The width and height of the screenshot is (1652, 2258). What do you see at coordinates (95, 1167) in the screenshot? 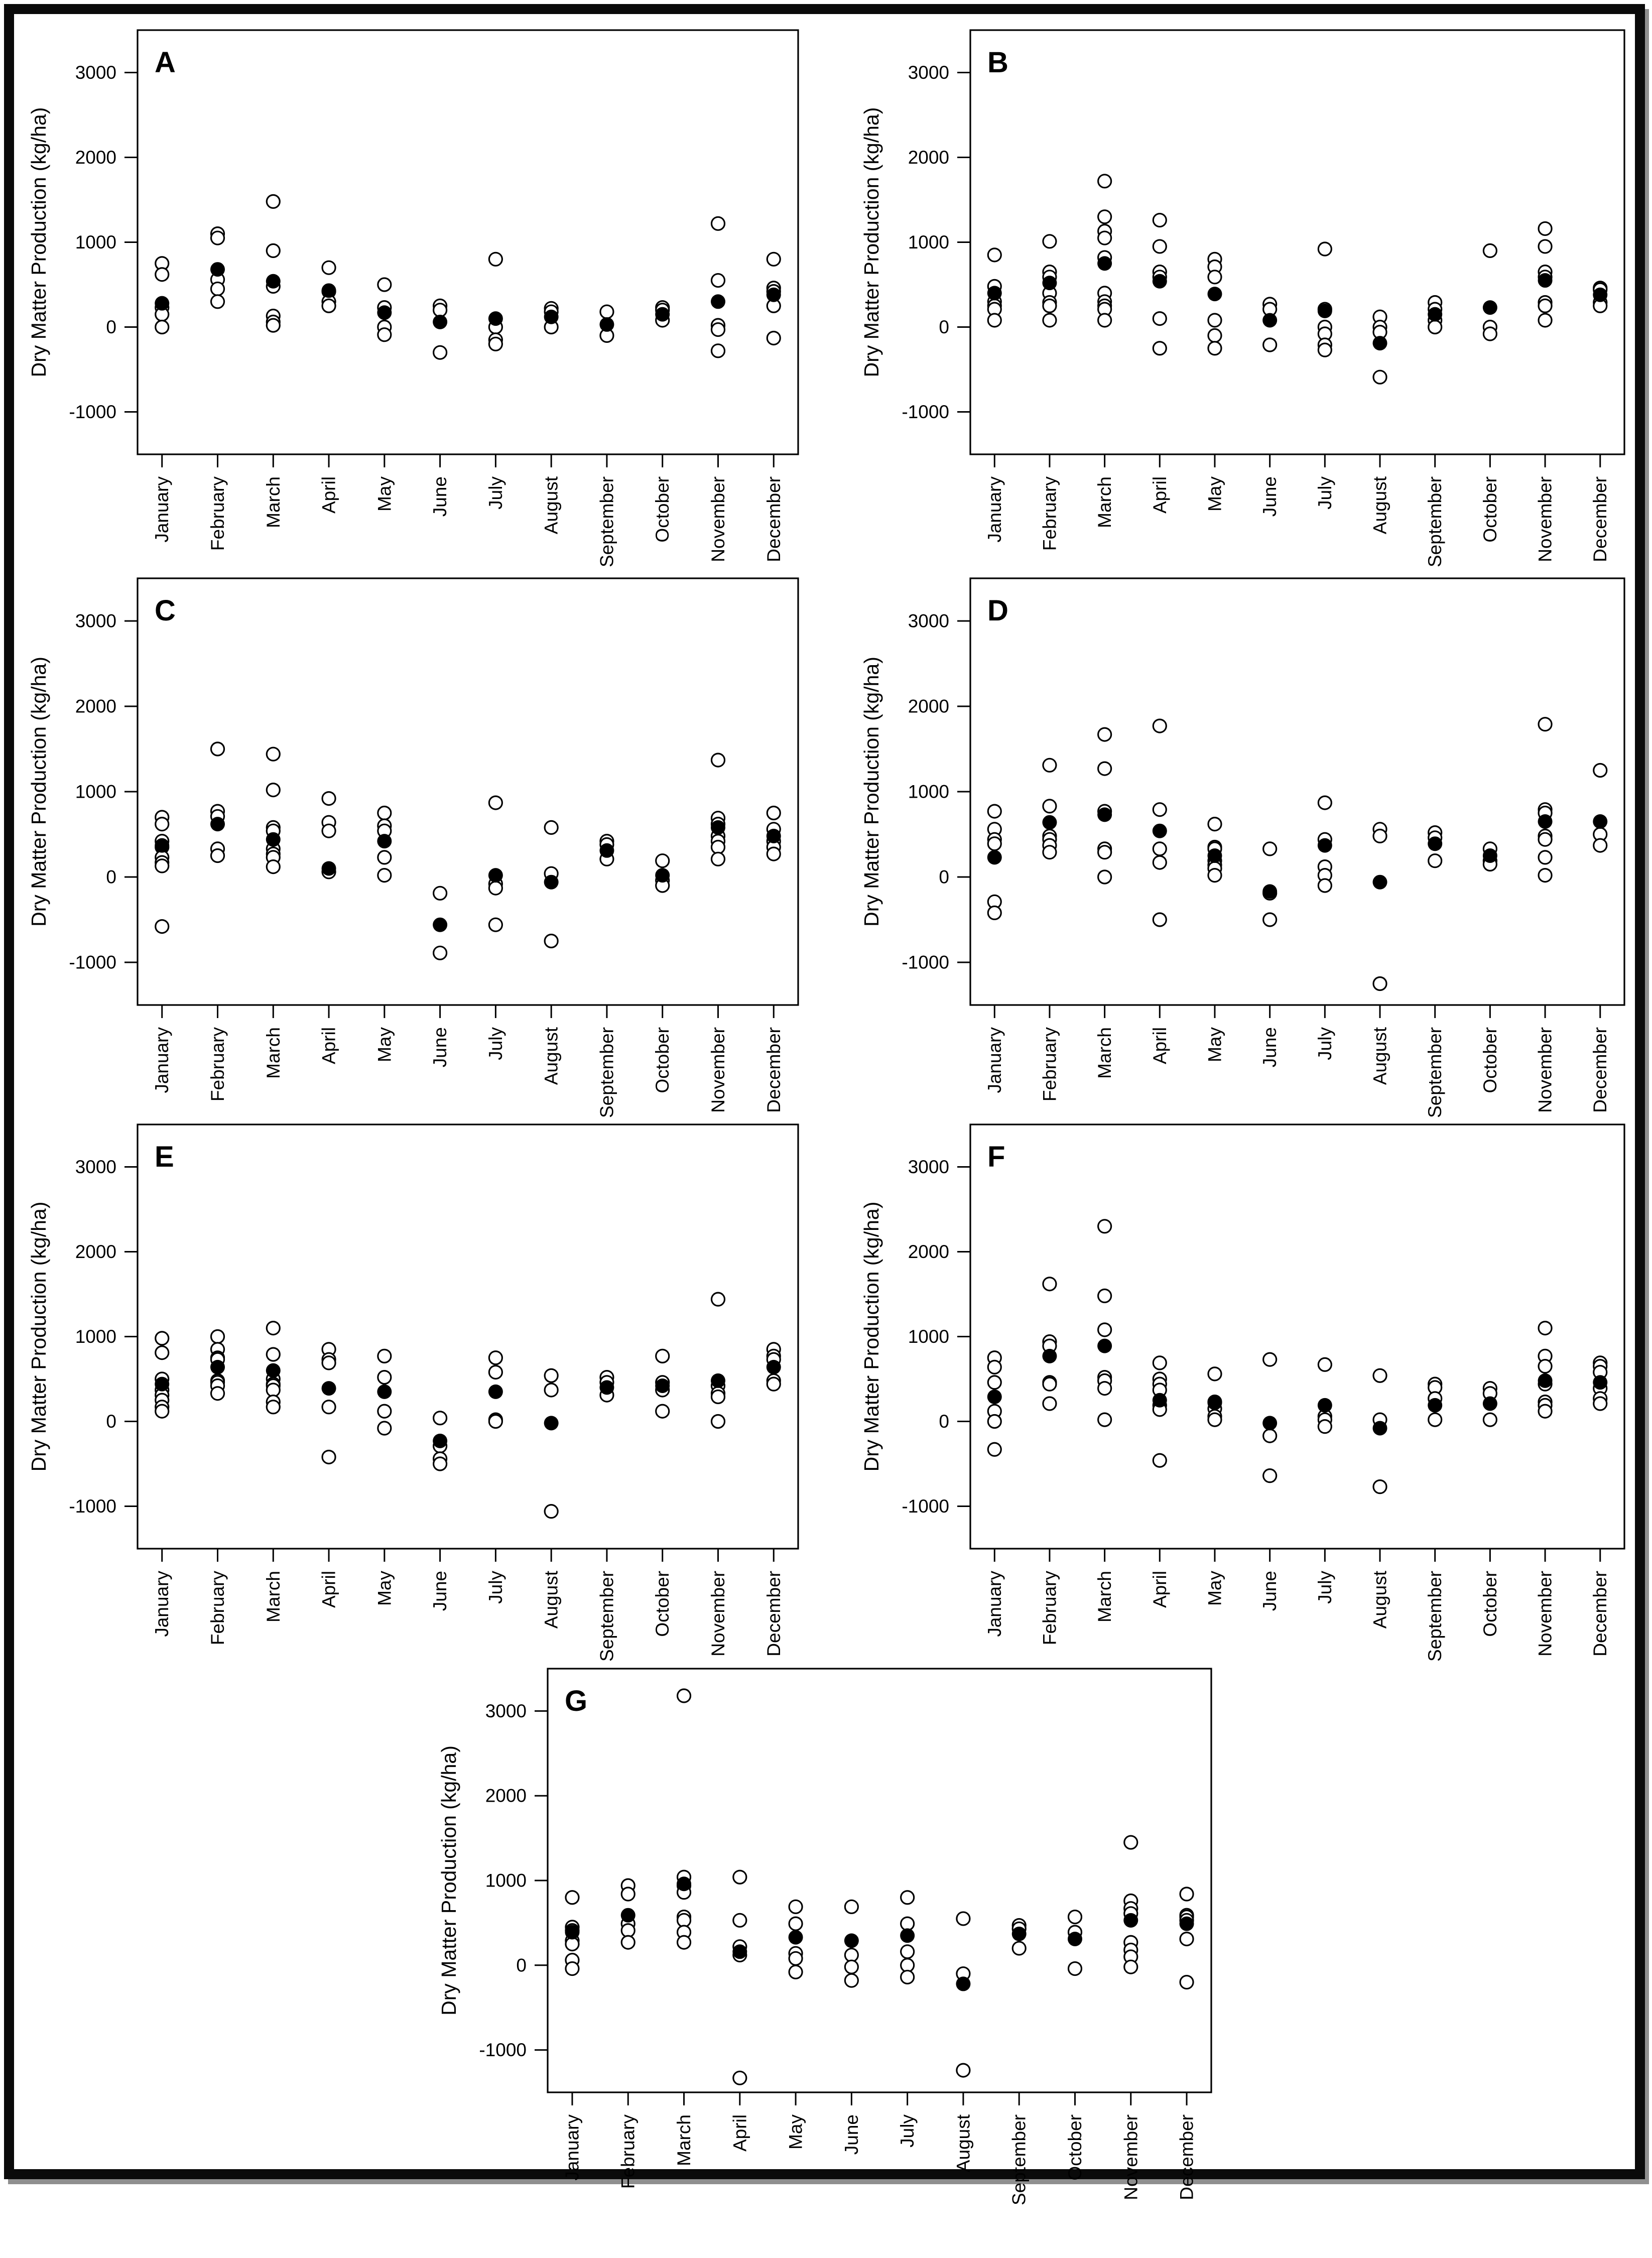
I see `y-tick-label: 3000` at bounding box center [95, 1167].